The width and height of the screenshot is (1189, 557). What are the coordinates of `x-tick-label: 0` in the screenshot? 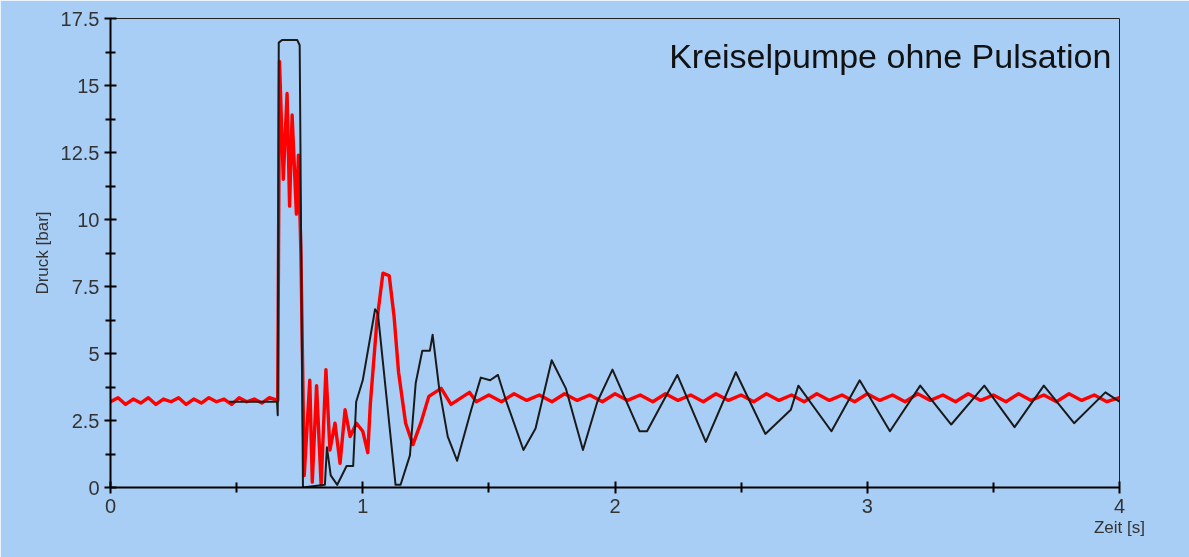 It's located at (110, 505).